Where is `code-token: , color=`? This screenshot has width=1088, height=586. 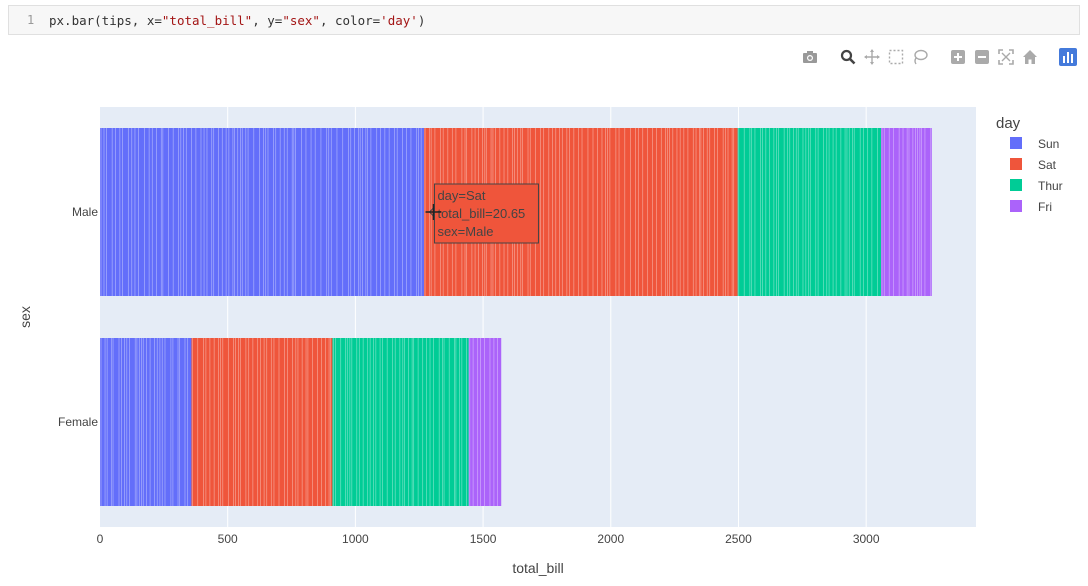 code-token: , color= is located at coordinates (350, 20).